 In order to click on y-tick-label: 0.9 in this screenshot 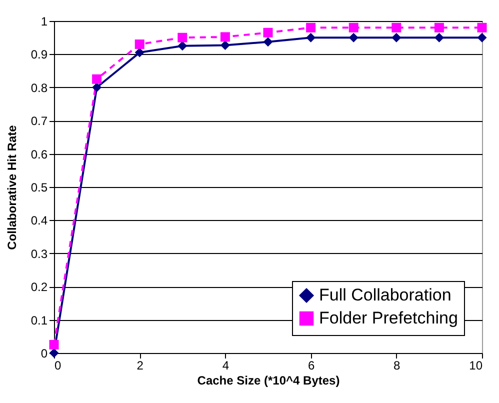, I will do `click(39, 55)`.